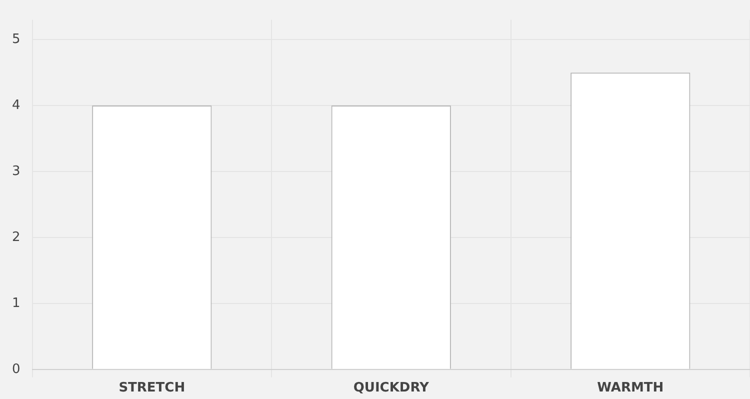 This screenshot has height=399, width=750. What do you see at coordinates (16, 39) in the screenshot?
I see `y-tick-label: 5` at bounding box center [16, 39].